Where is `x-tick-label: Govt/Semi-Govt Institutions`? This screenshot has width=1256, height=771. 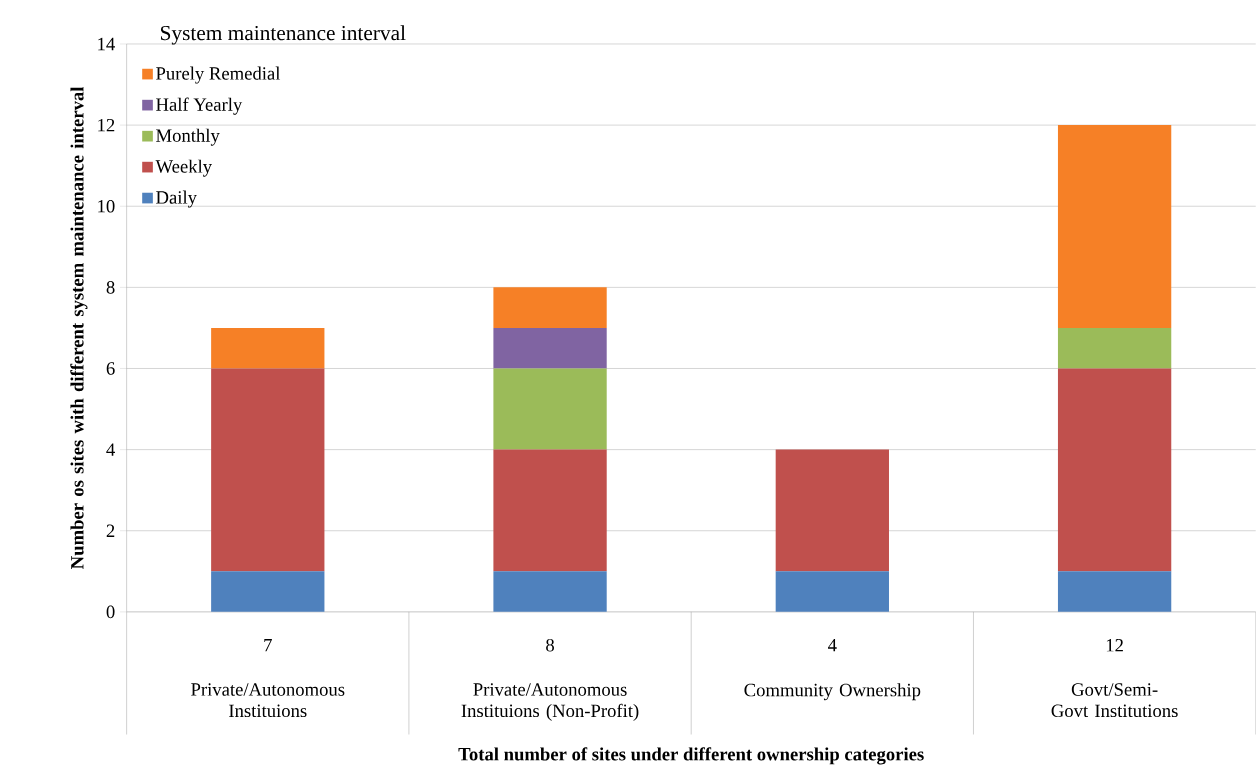 x-tick-label: Govt/Semi-Govt Institutions is located at coordinates (1114, 700).